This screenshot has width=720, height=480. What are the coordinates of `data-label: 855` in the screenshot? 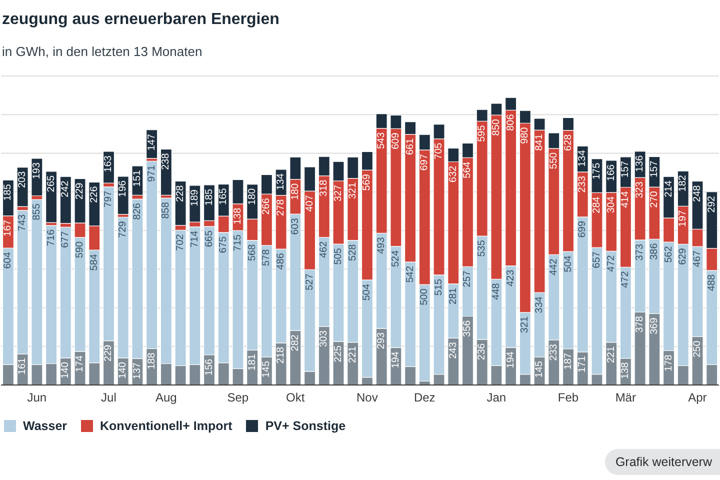 It's located at (36, 211).